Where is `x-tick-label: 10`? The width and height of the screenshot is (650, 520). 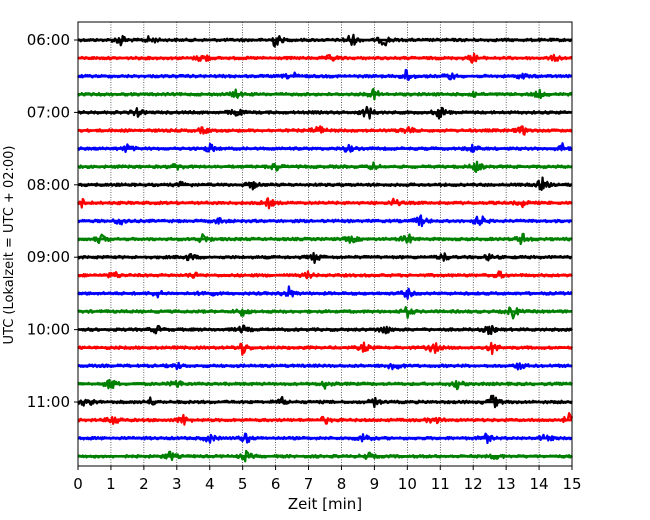
x-tick-label: 10 is located at coordinates (407, 484).